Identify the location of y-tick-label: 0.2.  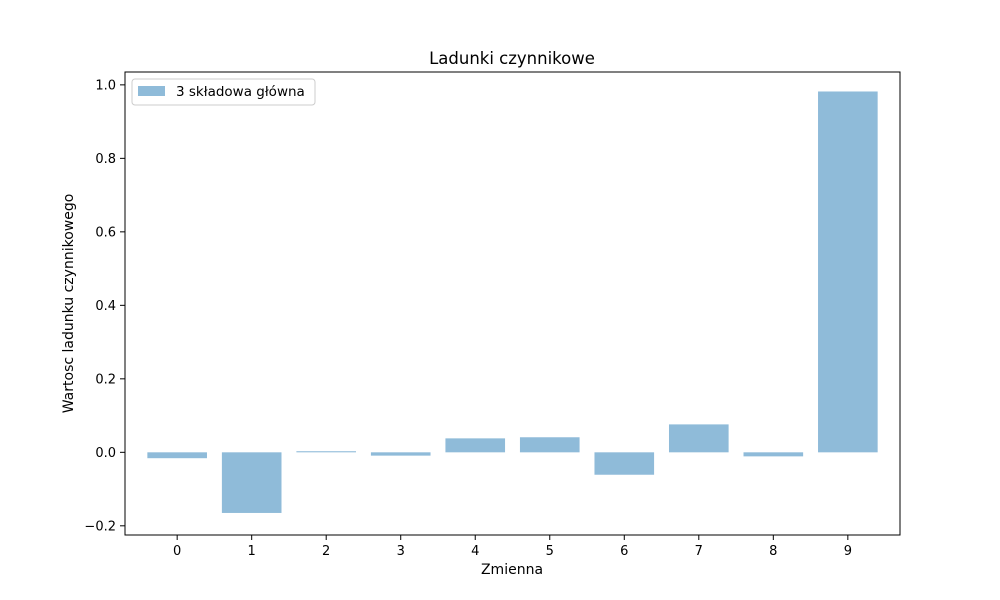
(105, 379).